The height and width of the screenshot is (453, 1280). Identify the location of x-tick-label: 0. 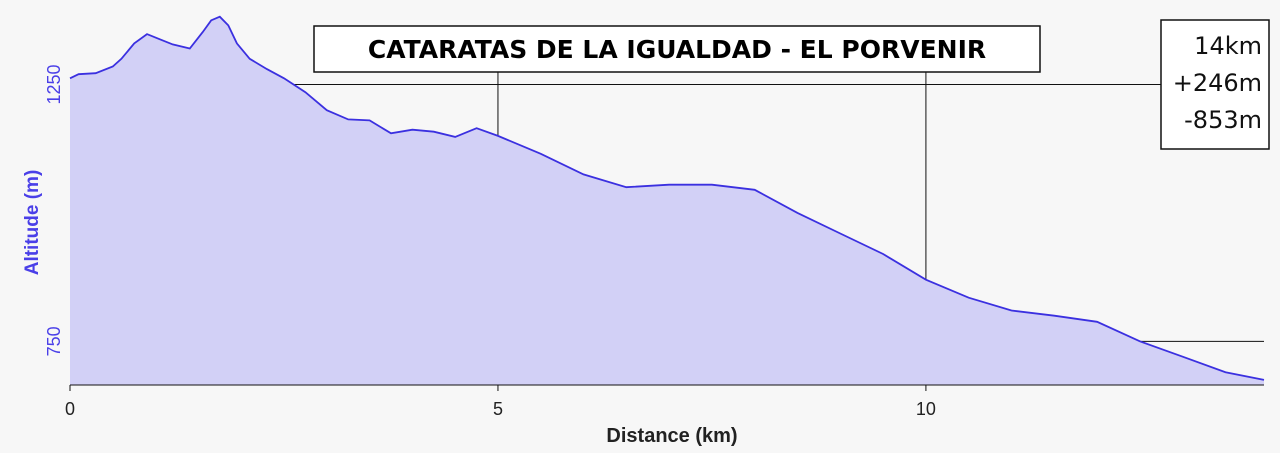
(70, 409).